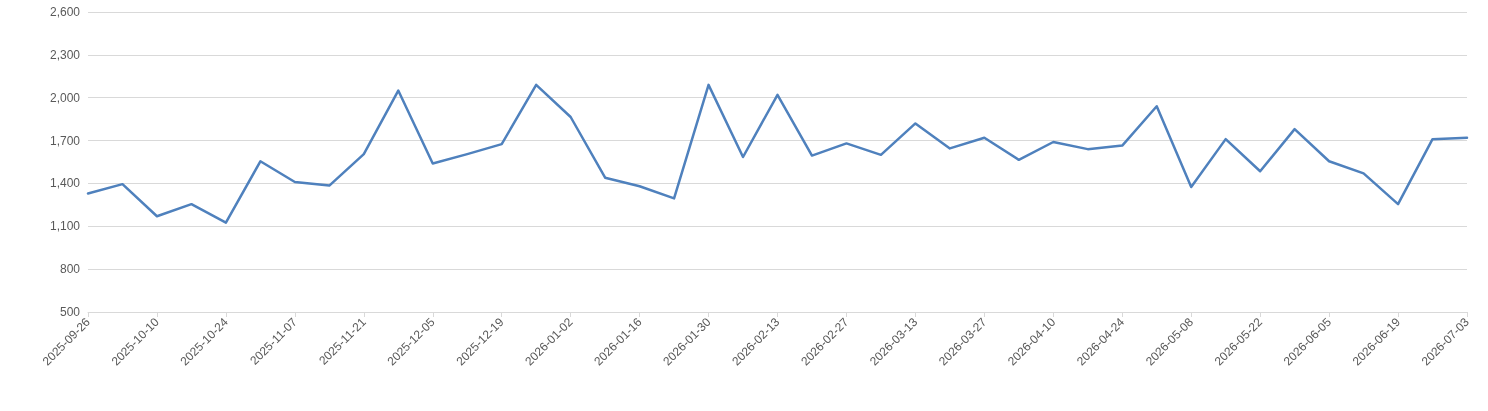 The image size is (1488, 411). What do you see at coordinates (65, 183) in the screenshot?
I see `y-tick-label: 1,400` at bounding box center [65, 183].